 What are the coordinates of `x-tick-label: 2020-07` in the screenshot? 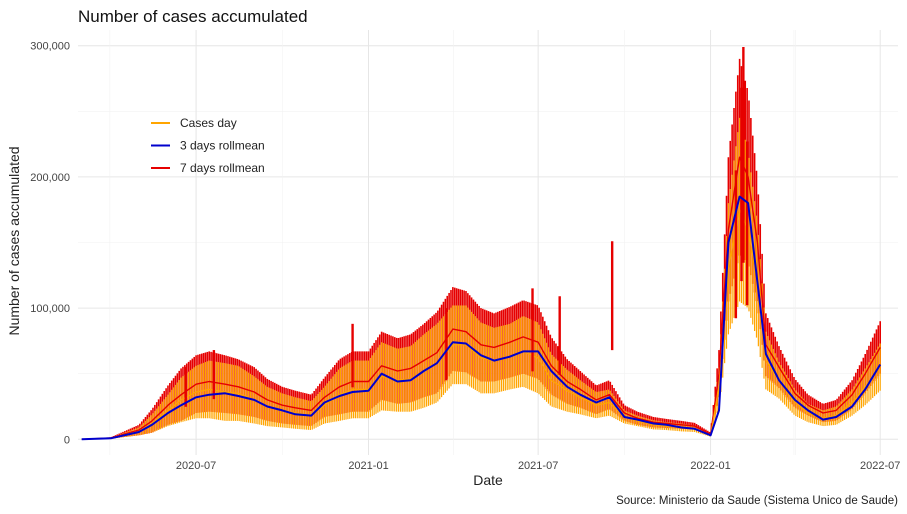 It's located at (196, 466).